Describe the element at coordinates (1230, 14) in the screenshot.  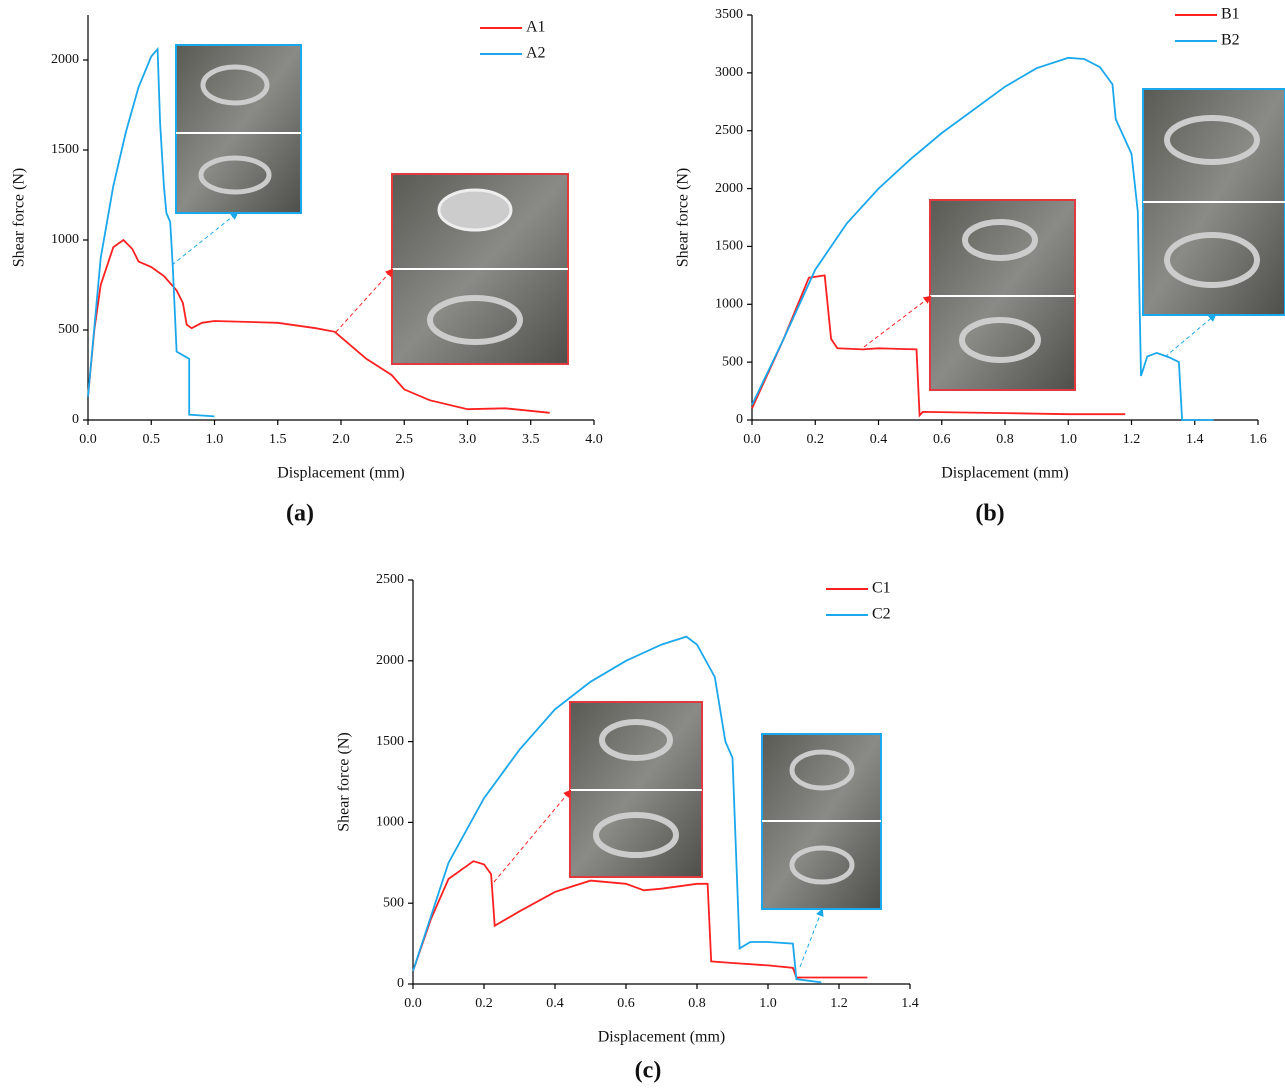
I see `legend-label: B1` at that location.